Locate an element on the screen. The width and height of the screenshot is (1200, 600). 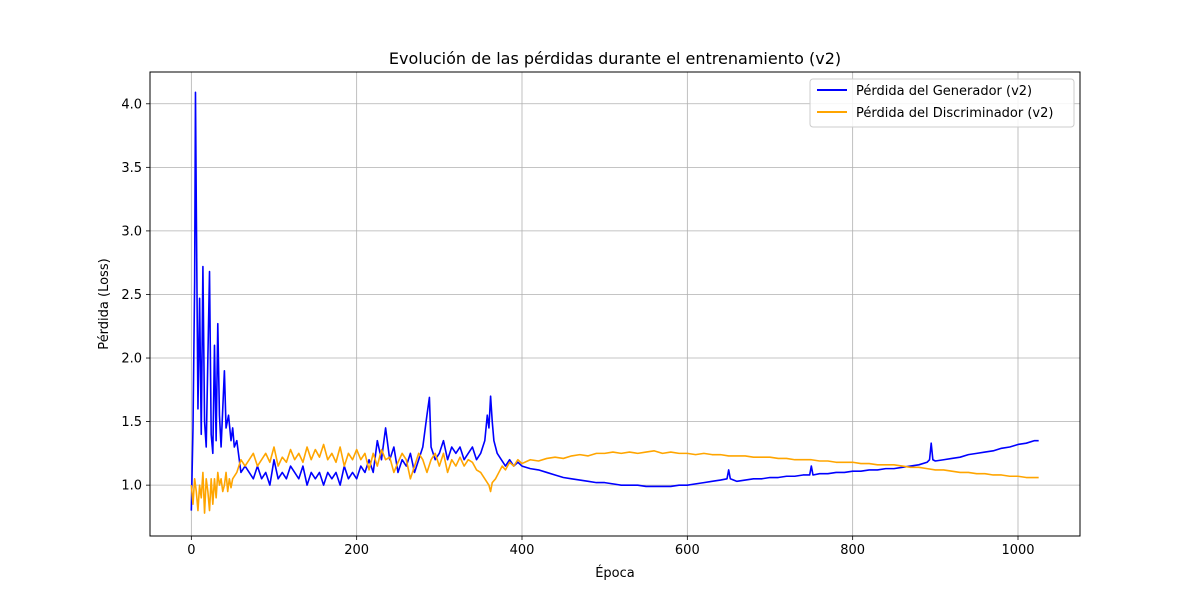
x-tick-label: 800 is located at coordinates (852, 550).